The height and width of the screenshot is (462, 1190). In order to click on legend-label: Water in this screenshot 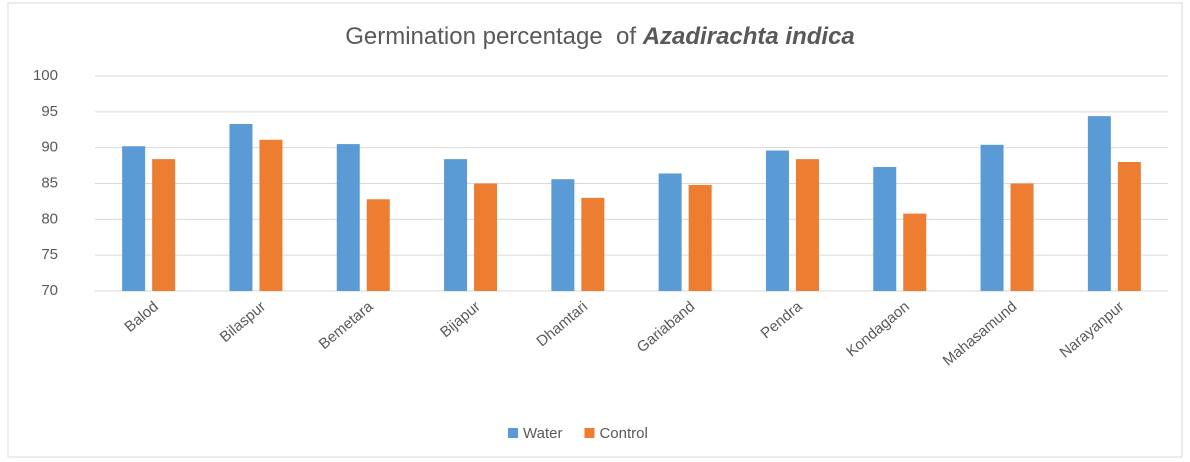, I will do `click(542, 433)`.